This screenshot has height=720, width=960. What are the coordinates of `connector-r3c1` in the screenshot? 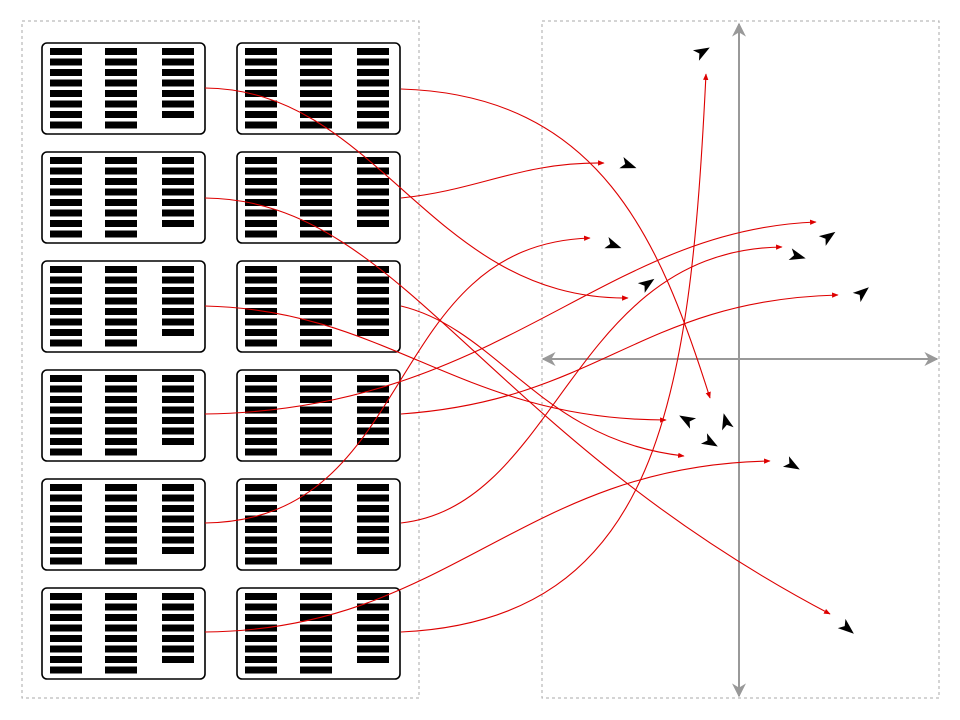 It's located at (435, 364).